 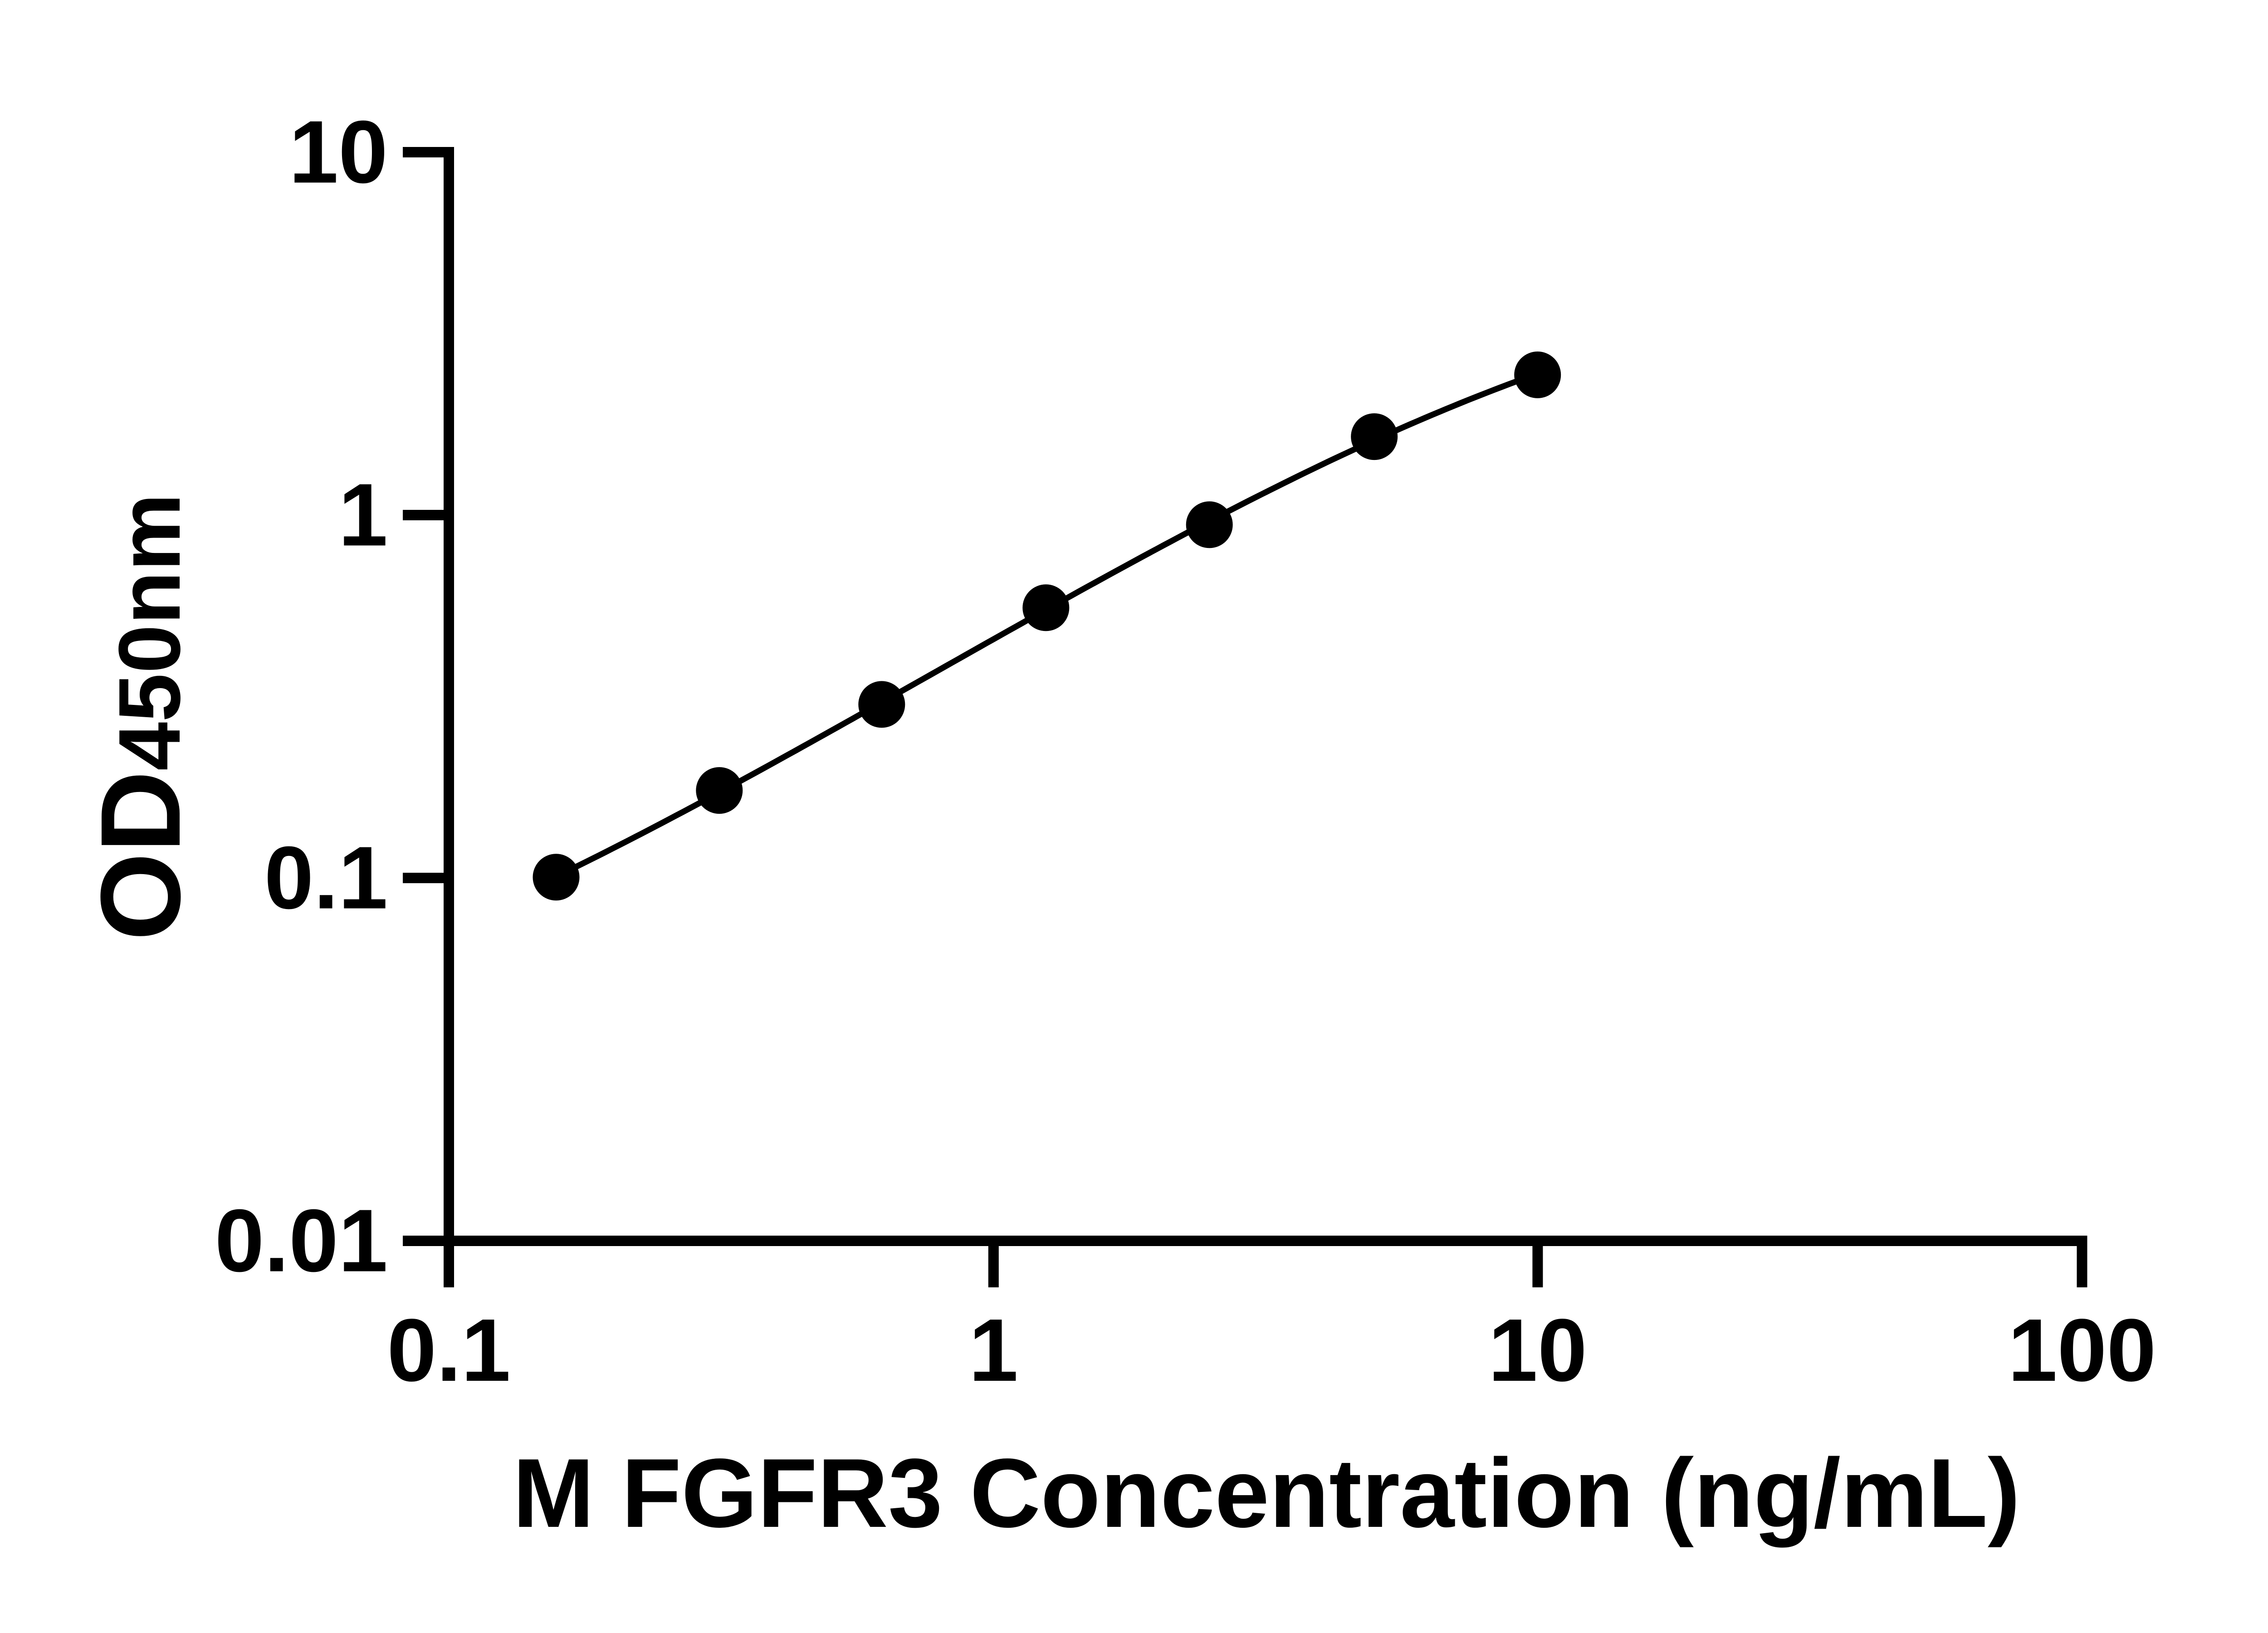 I want to click on svg-text: M FGFR3 Concentration (ng/mL), so click(x=1266, y=1493).